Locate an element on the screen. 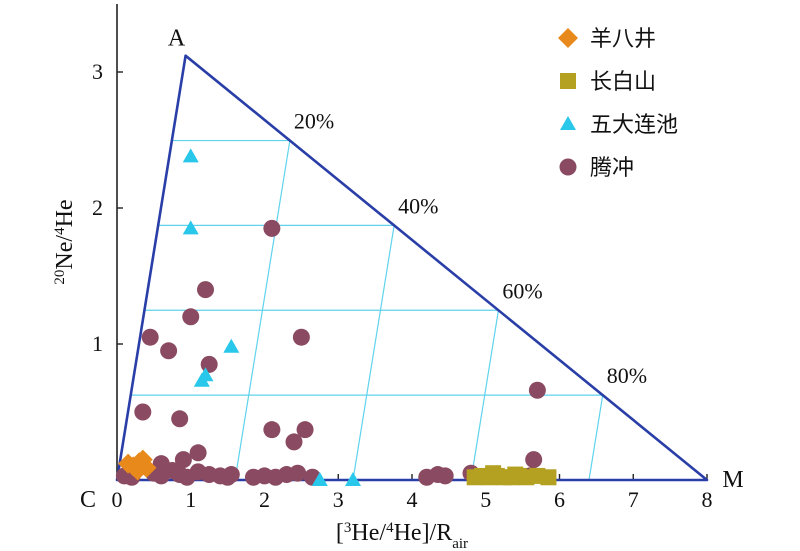 This screenshot has height=551, width=800. x-tick-label-8: 8 is located at coordinates (707, 499).